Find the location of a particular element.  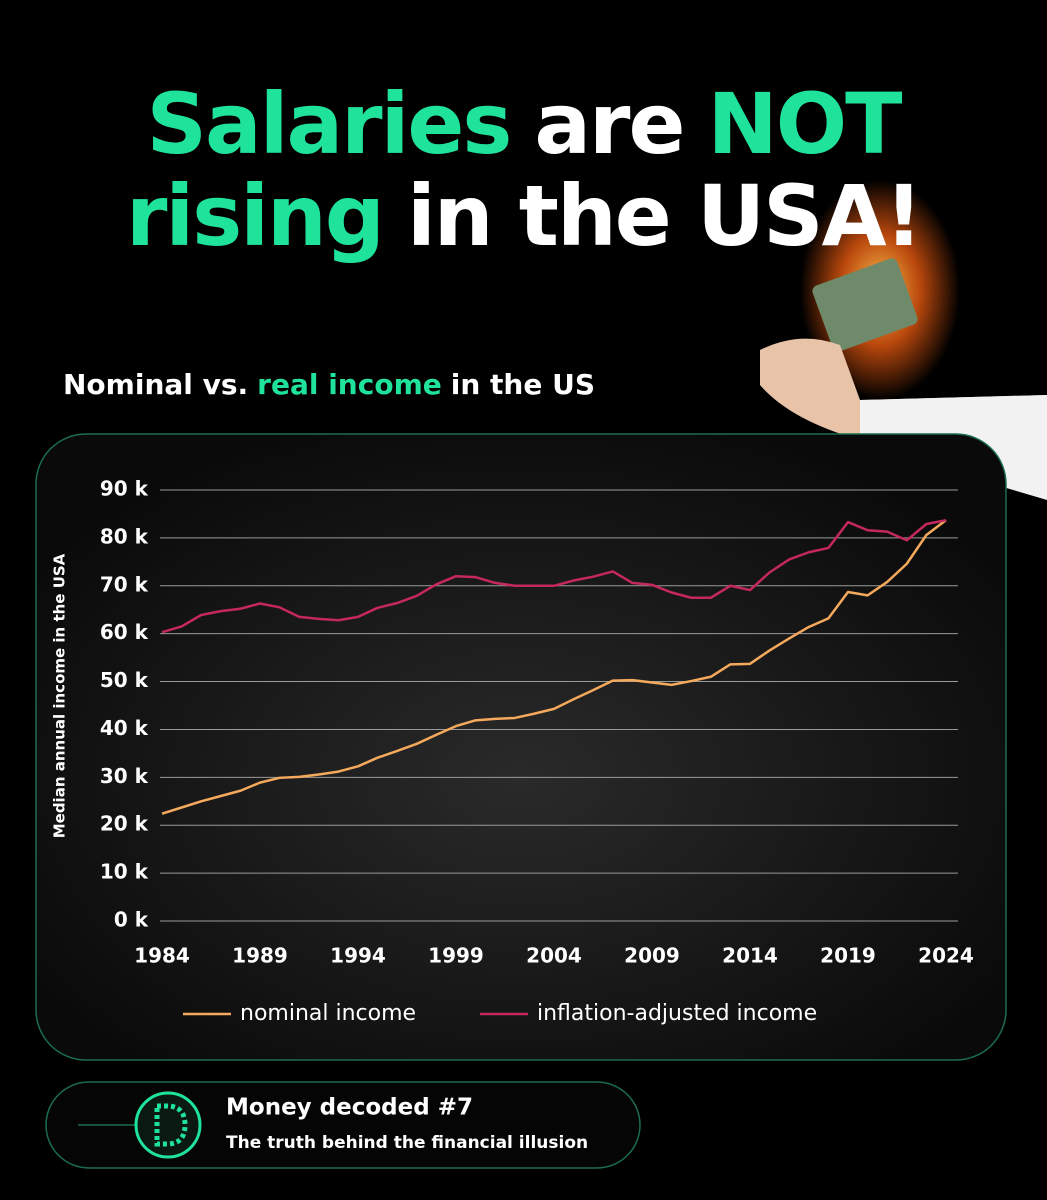

headline-line: rising in the USA! is located at coordinates (523, 216).